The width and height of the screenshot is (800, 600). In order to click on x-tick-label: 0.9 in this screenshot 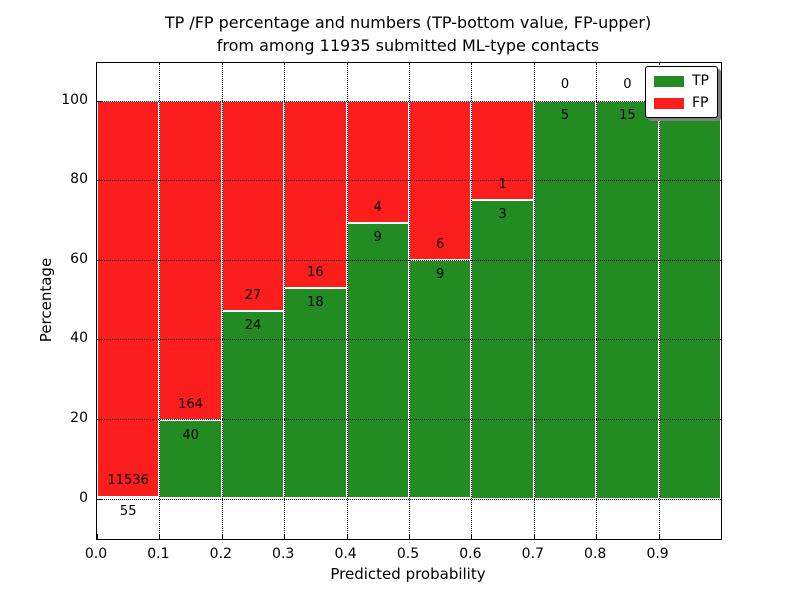, I will do `click(657, 554)`.